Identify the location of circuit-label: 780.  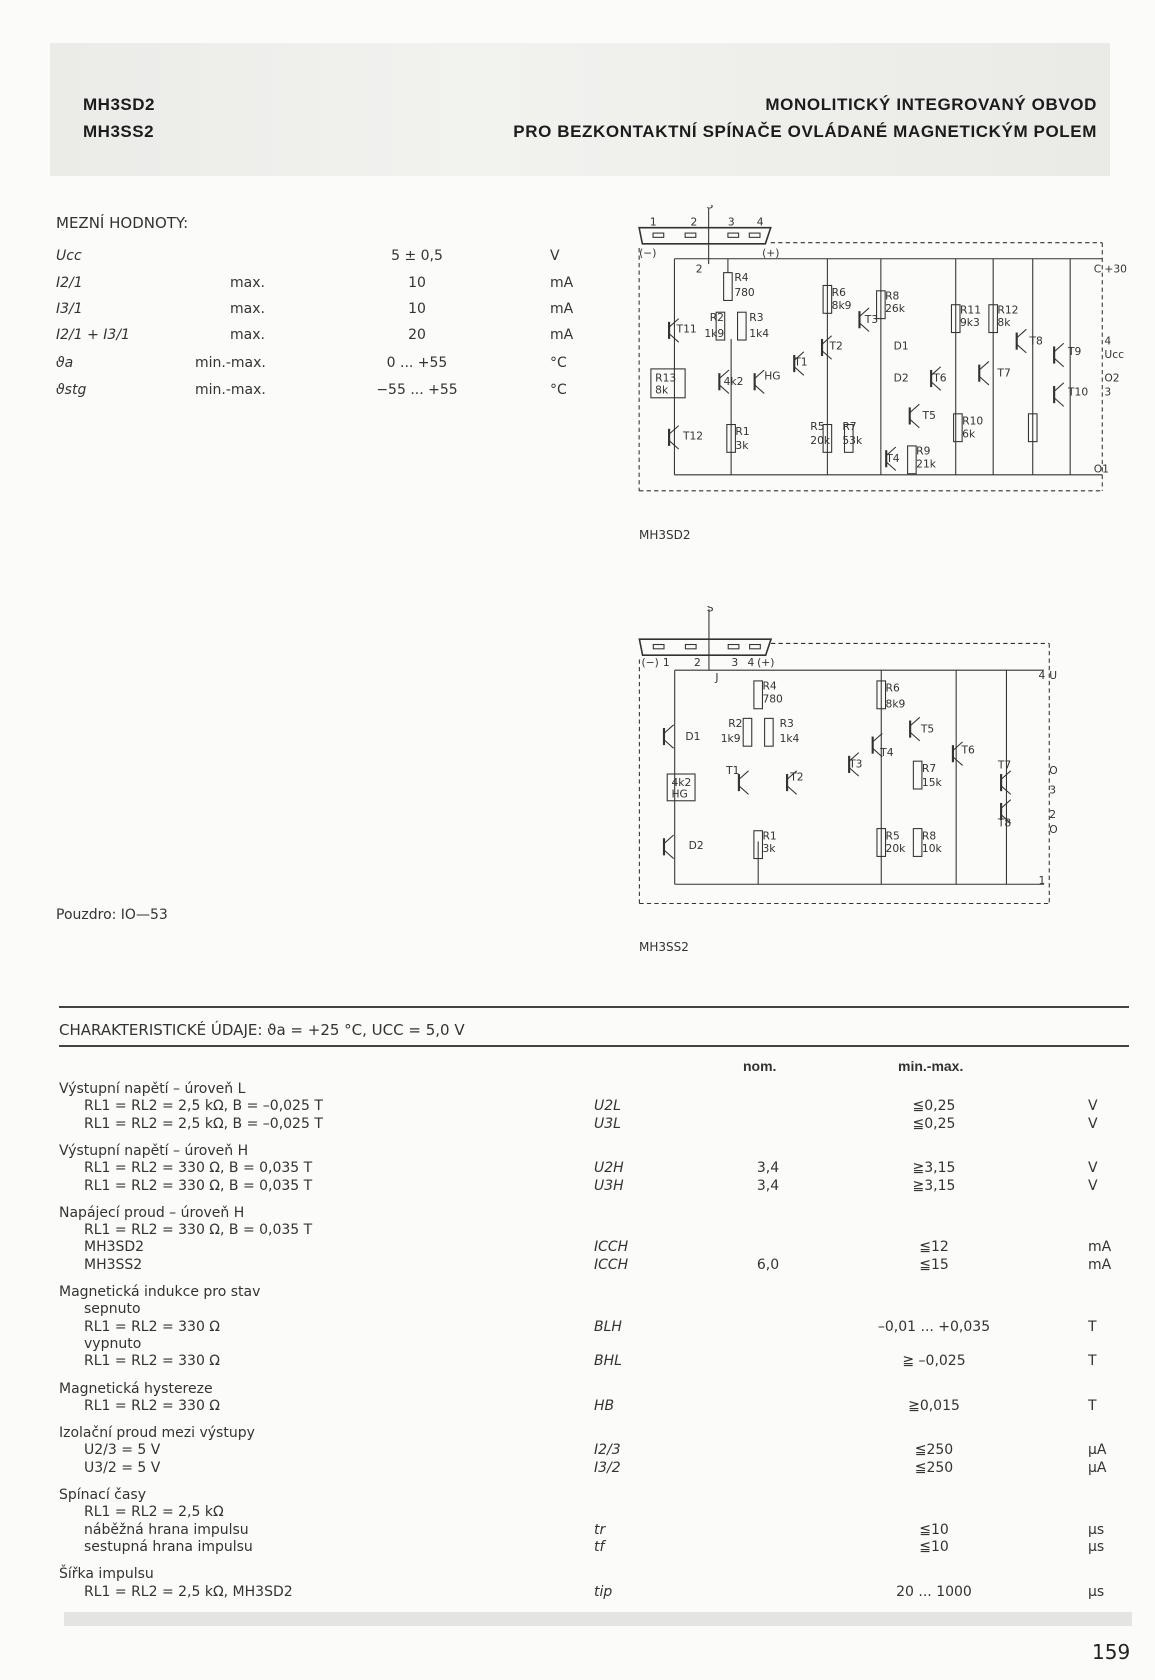
(744, 292).